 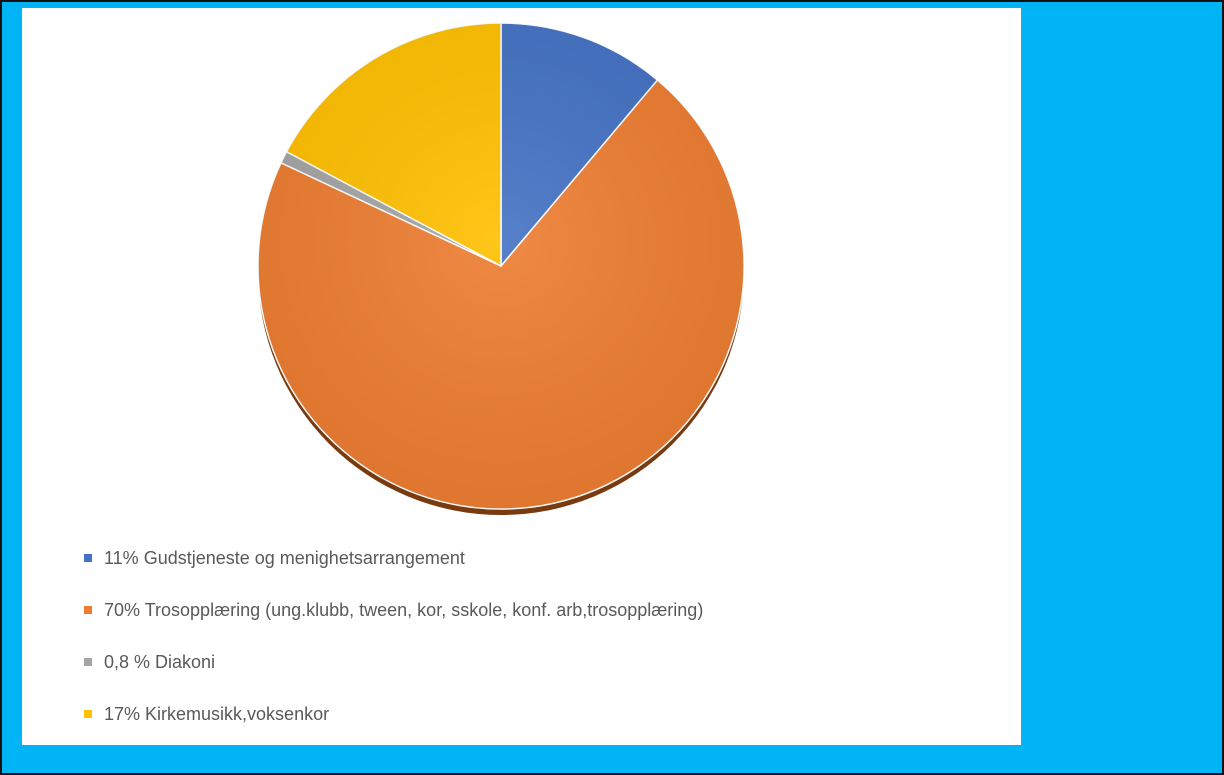 What do you see at coordinates (393, 662) in the screenshot?
I see `legend-item-diakoni: 0,8 % Diakoni` at bounding box center [393, 662].